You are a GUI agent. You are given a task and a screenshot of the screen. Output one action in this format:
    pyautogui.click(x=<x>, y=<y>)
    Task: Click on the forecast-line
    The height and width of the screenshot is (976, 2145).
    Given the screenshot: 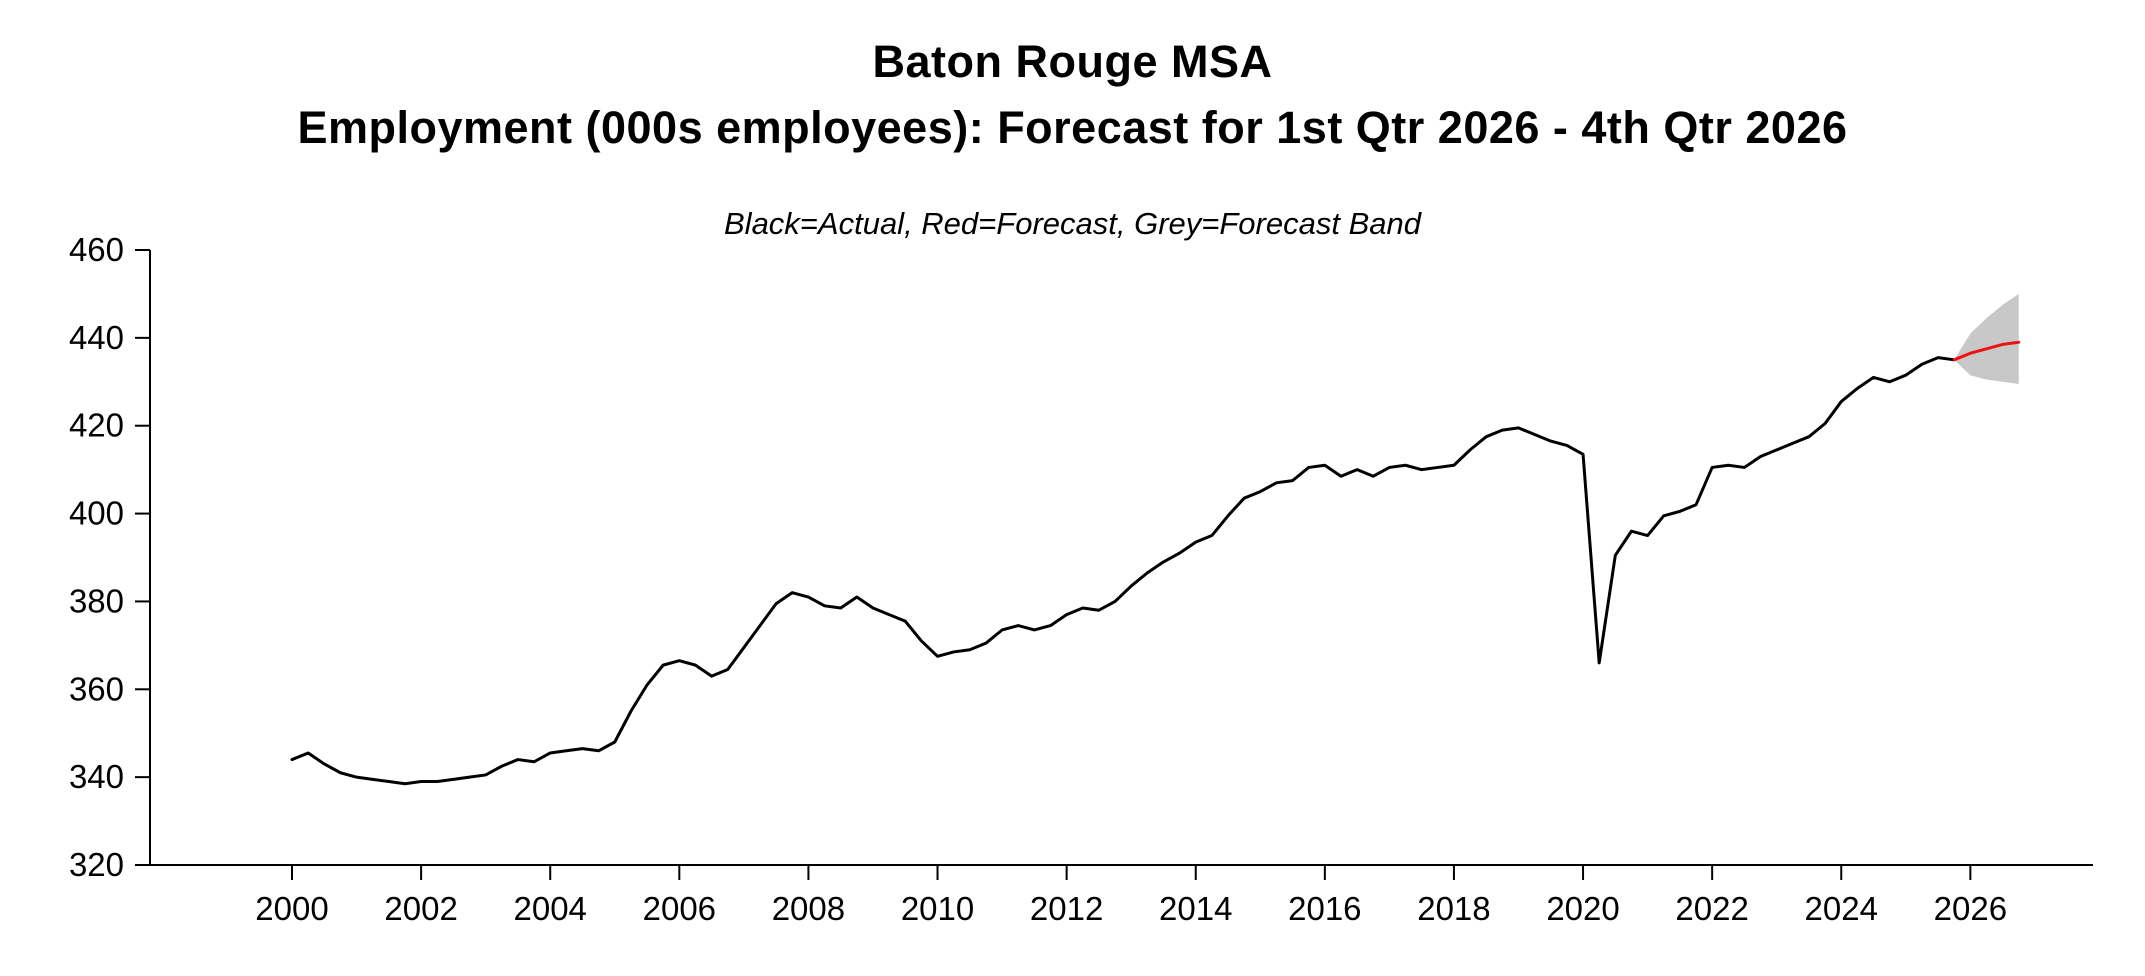 What is the action you would take?
    pyautogui.click(x=1986, y=351)
    